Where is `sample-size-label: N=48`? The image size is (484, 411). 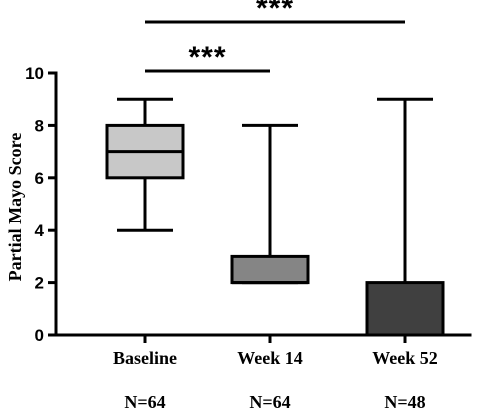
sample-size-label: N=48 is located at coordinates (404, 401).